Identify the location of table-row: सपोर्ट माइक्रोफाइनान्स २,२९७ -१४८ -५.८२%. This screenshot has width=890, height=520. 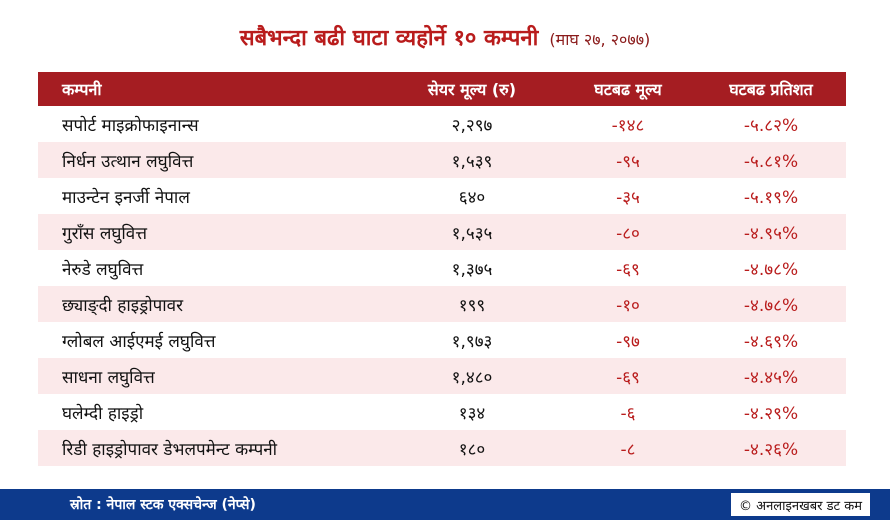
(442, 124).